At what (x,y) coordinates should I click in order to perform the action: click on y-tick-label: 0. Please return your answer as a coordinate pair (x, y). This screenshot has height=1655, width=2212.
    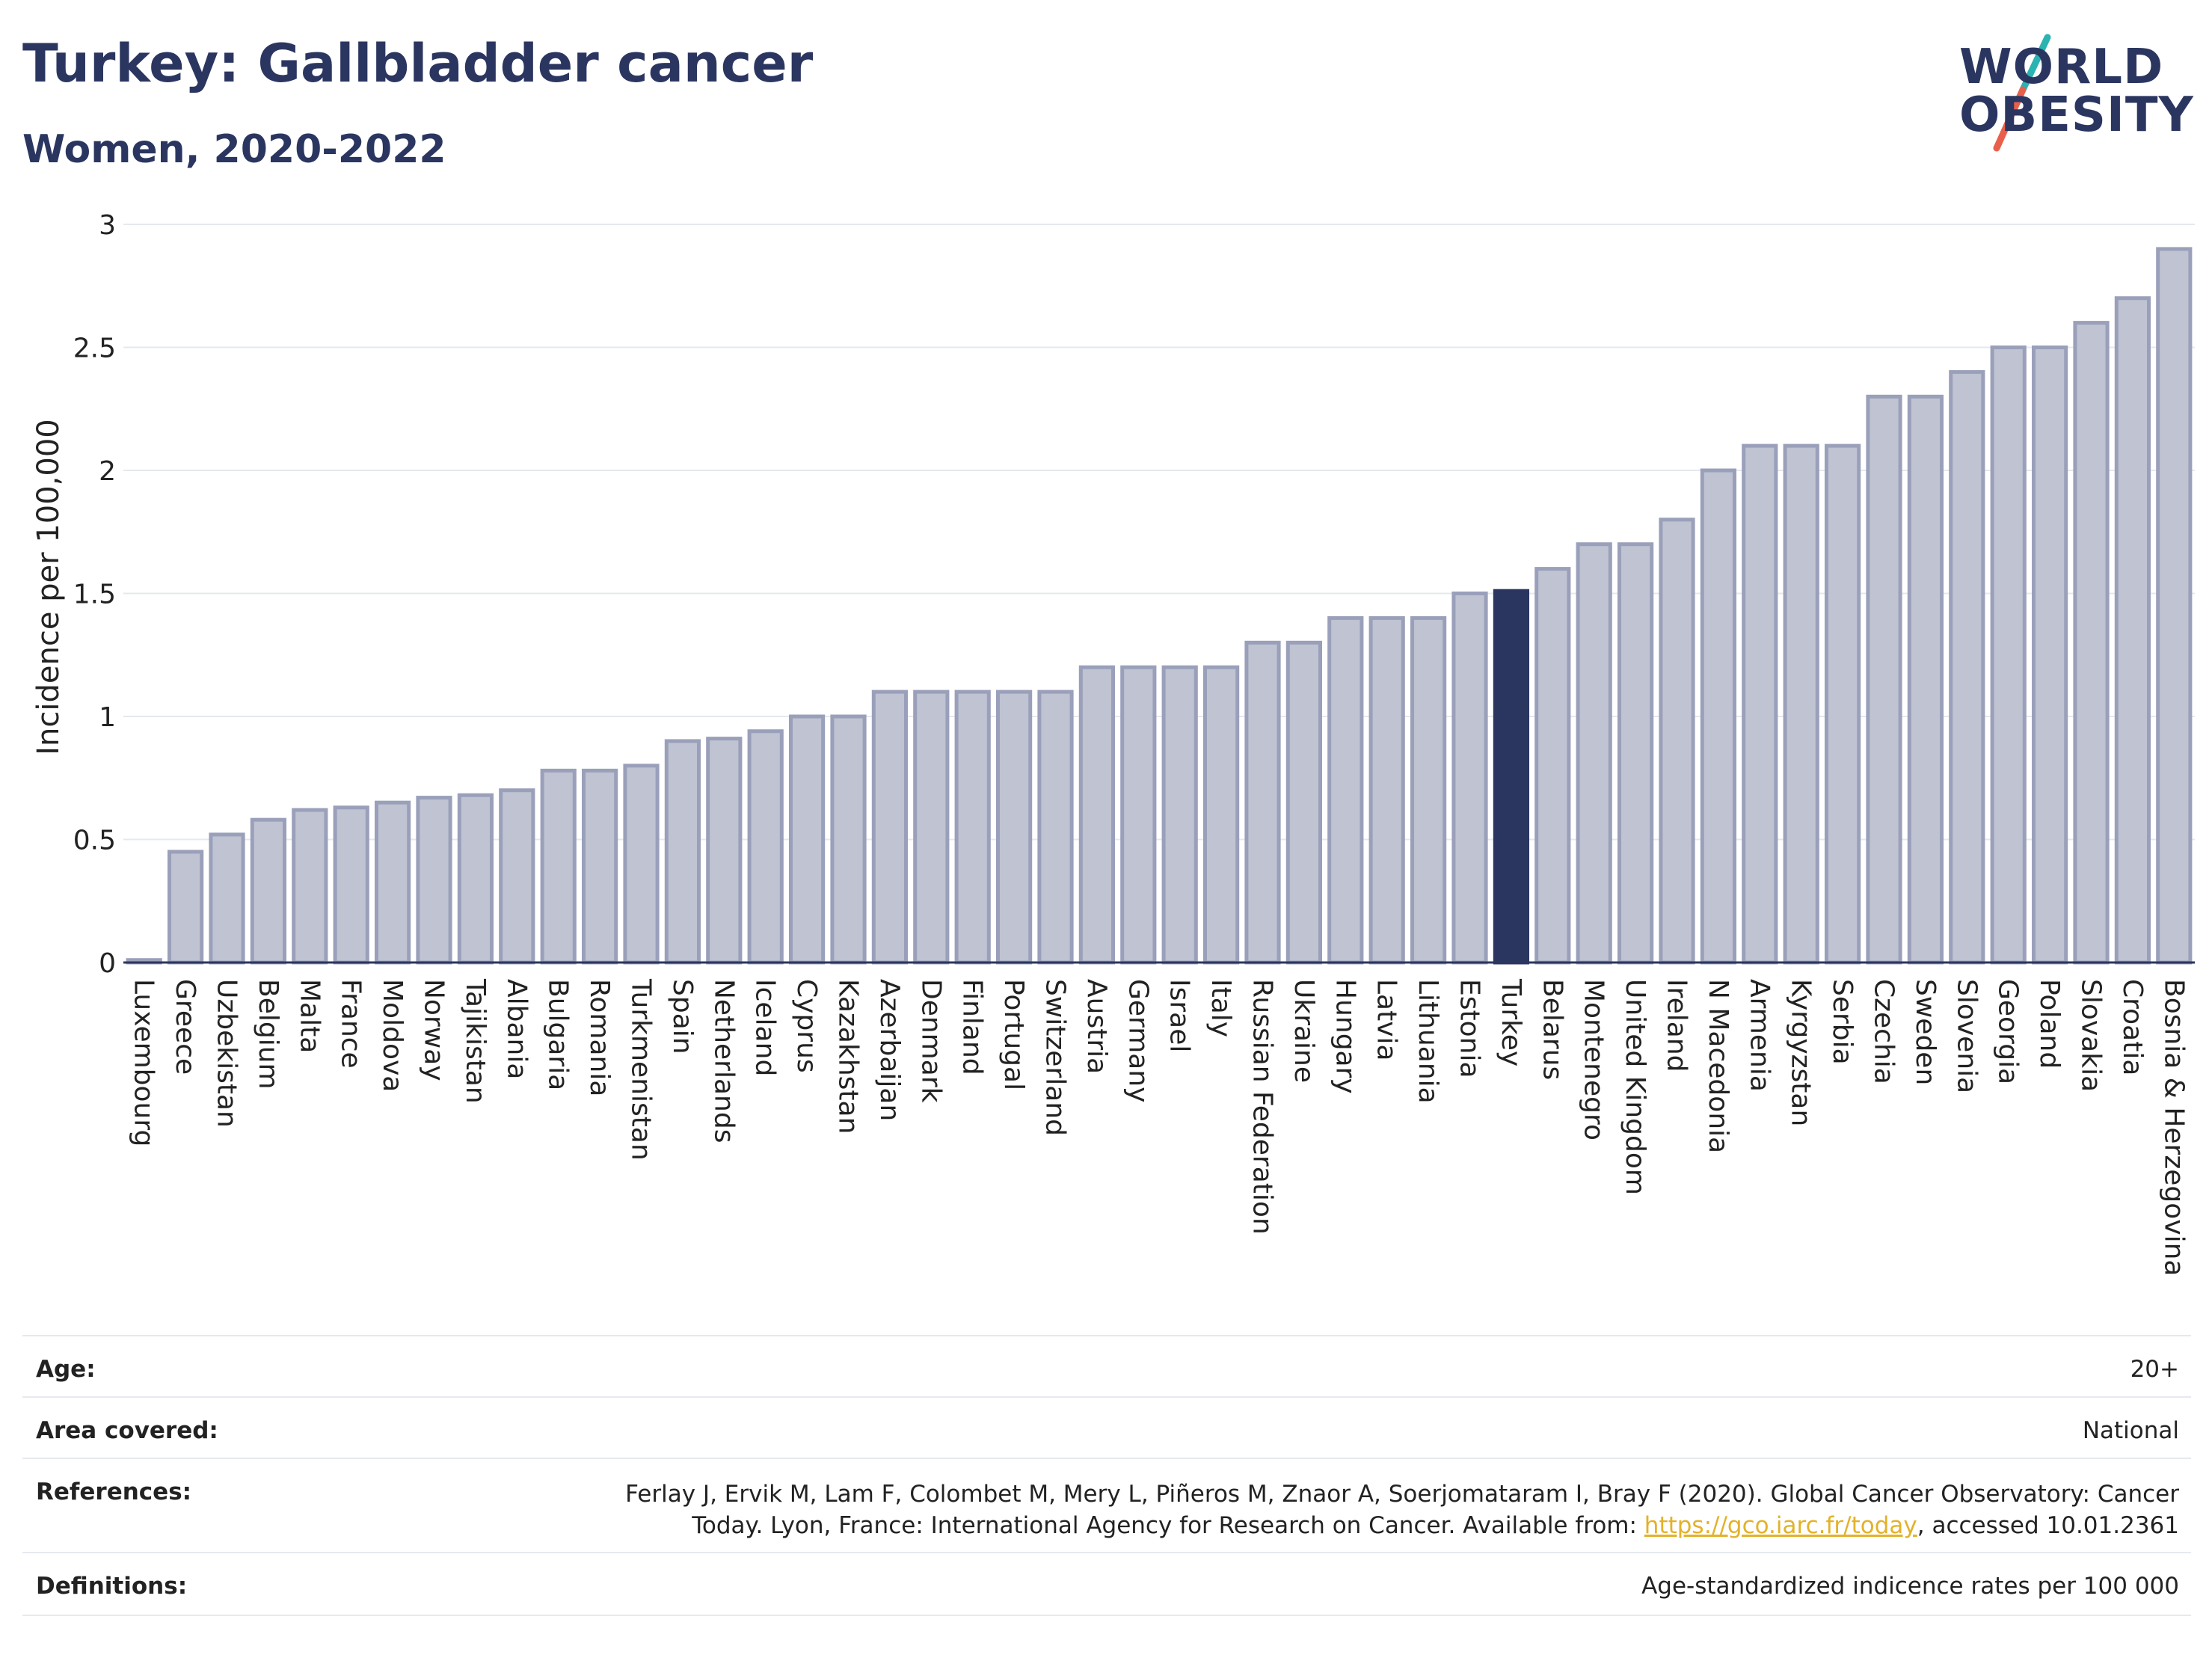
    Looking at the image, I should click on (107, 963).